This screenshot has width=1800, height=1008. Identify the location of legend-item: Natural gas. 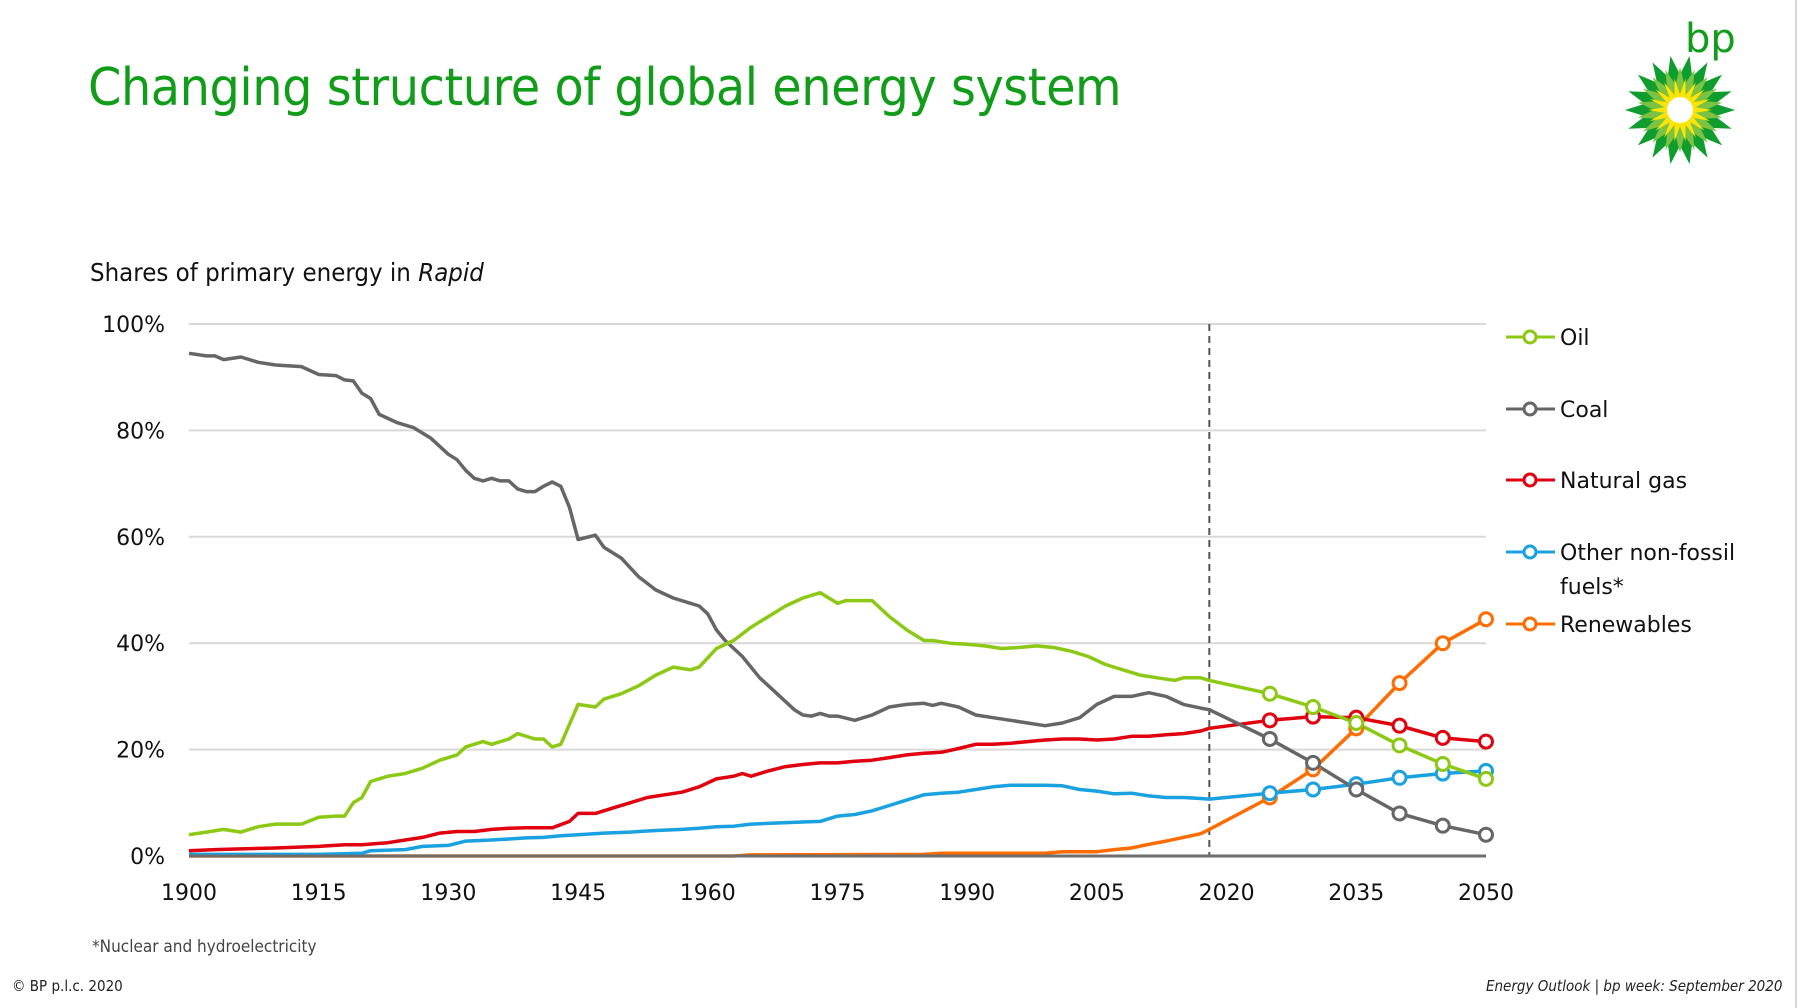
(1596, 481).